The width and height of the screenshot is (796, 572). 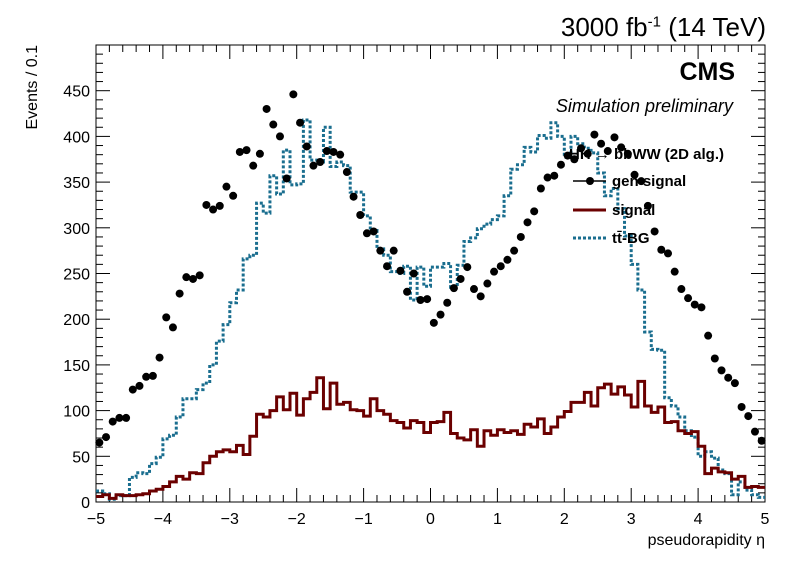 What do you see at coordinates (32, 87) in the screenshot?
I see `y-axis-title: Events / 0.1` at bounding box center [32, 87].